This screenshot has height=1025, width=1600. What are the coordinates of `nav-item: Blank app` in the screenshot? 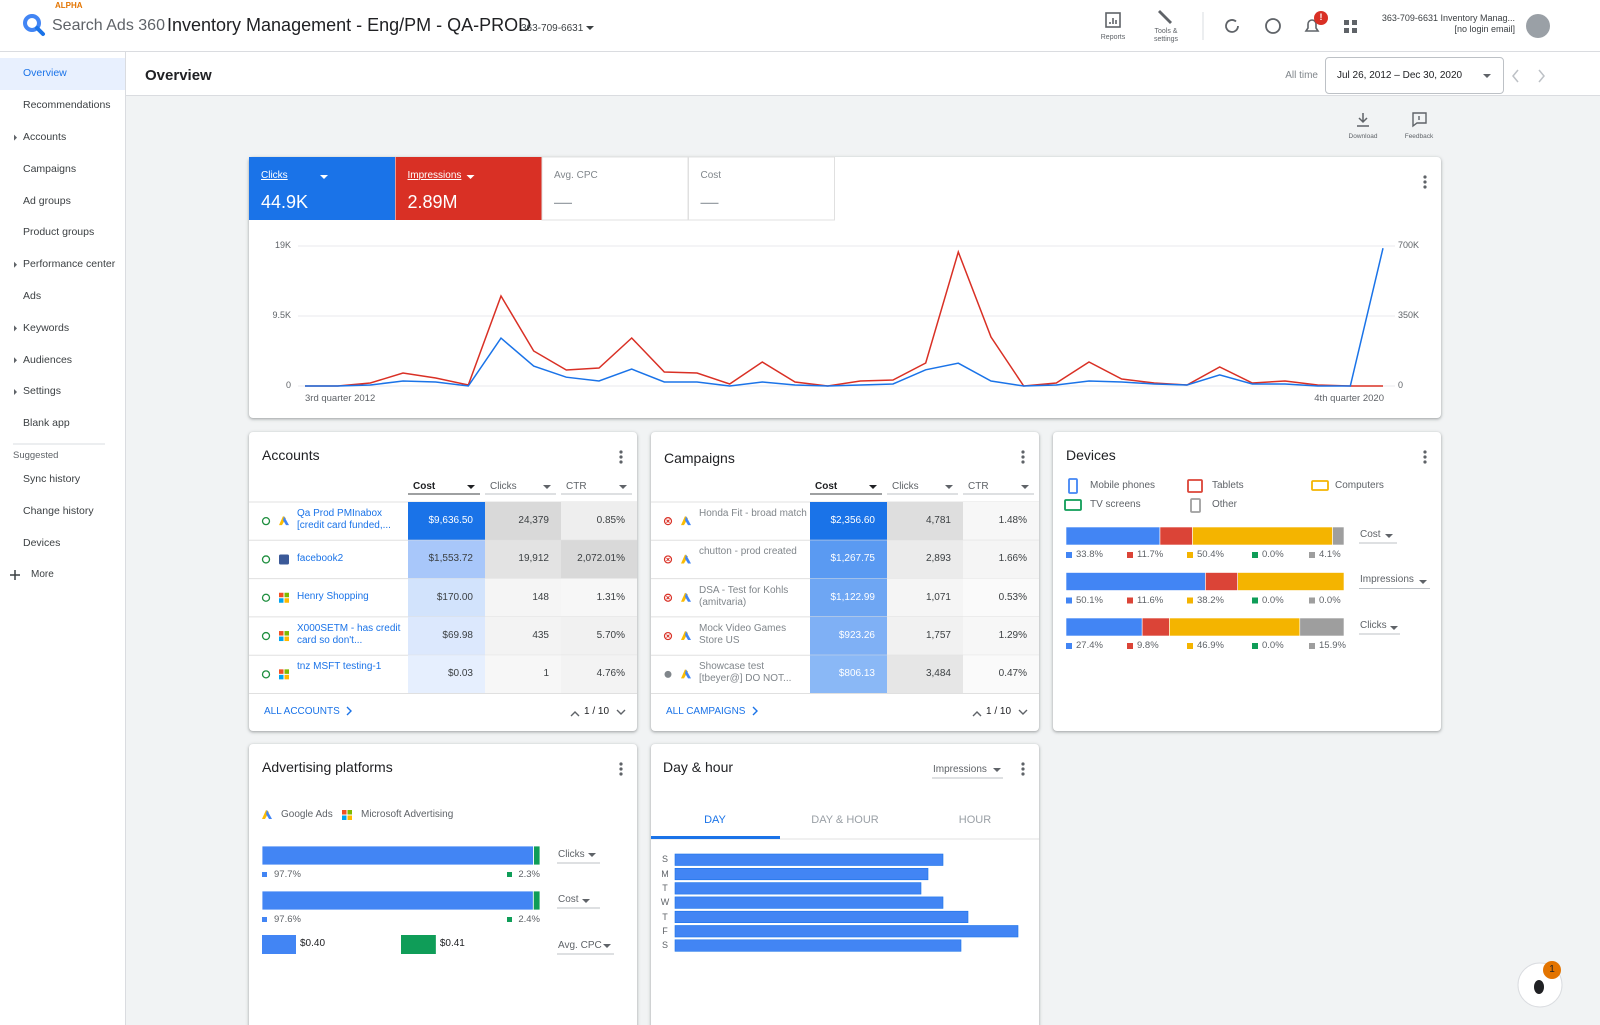 It's located at (46, 423).